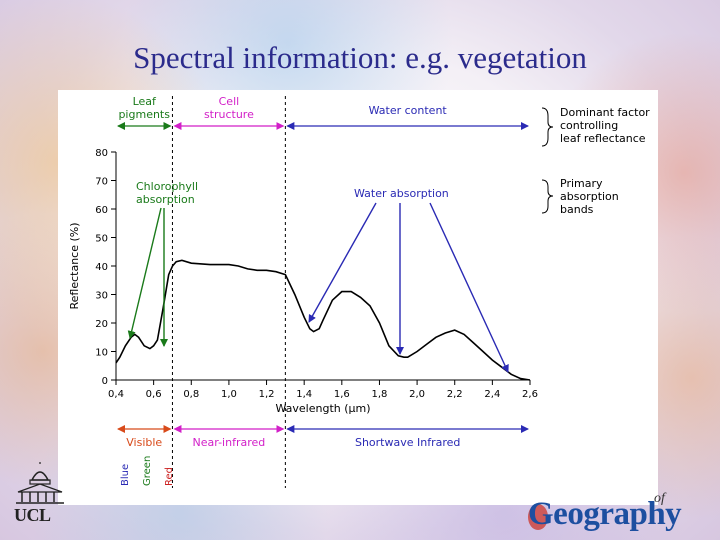 This screenshot has width=720, height=540. I want to click on primary-note-label: absorption, so click(589, 196).